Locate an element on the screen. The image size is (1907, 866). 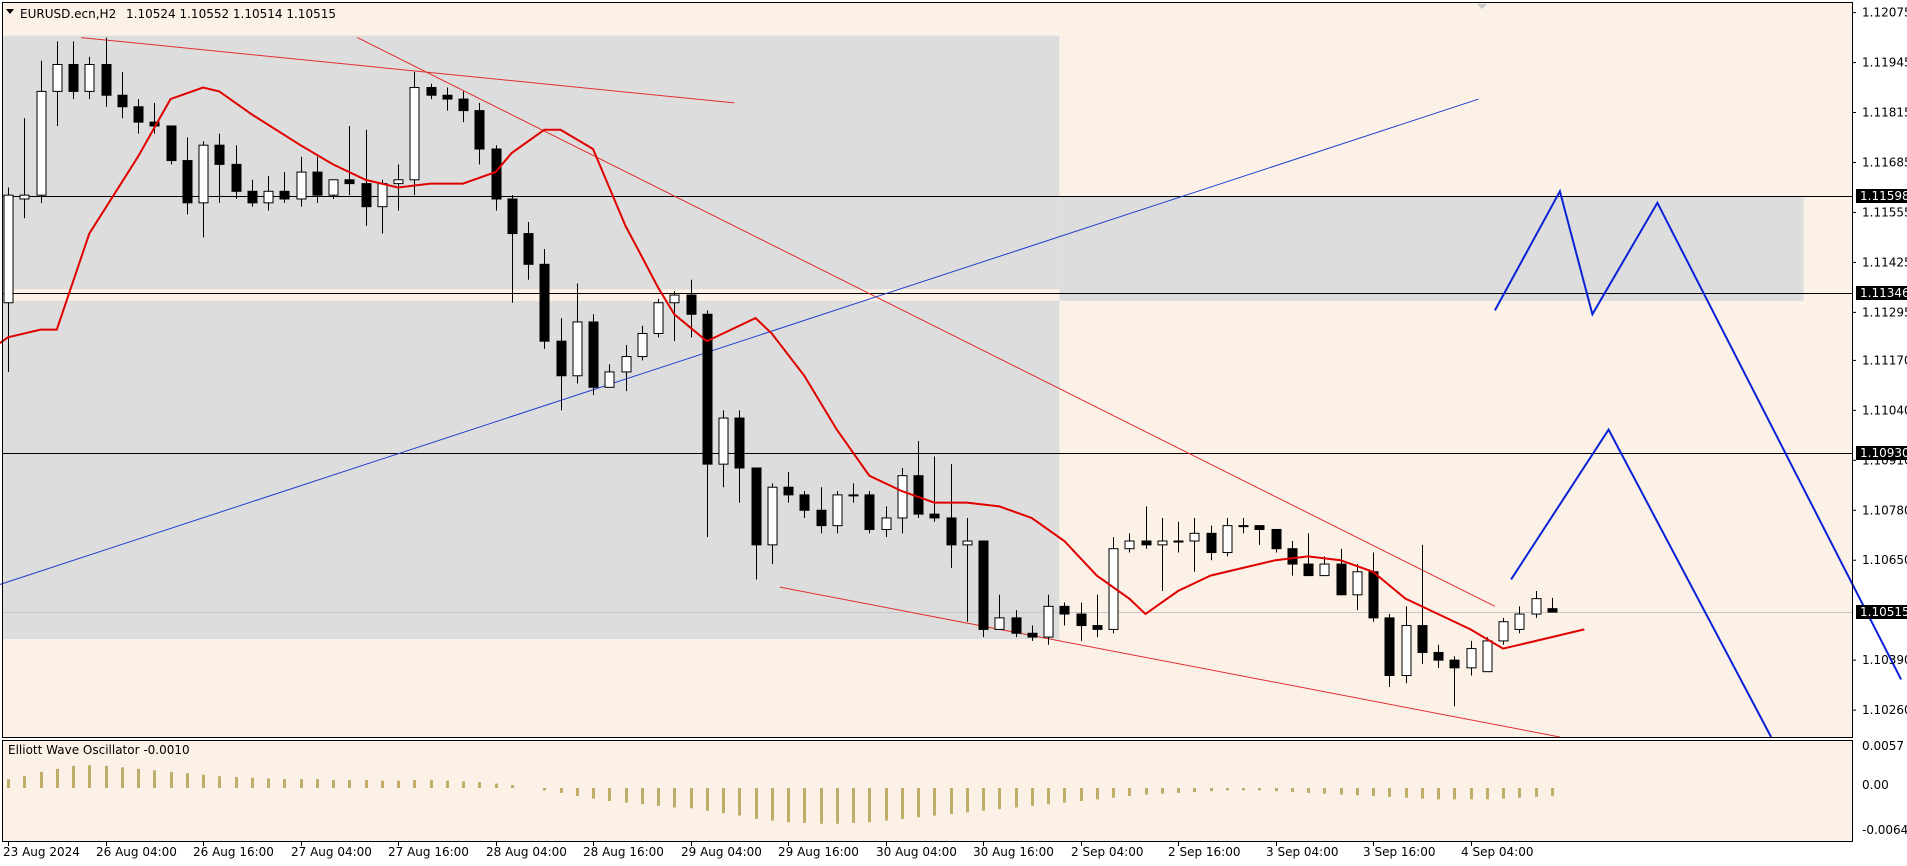
dropdown-triangle-icon is located at coordinates (10, 11).